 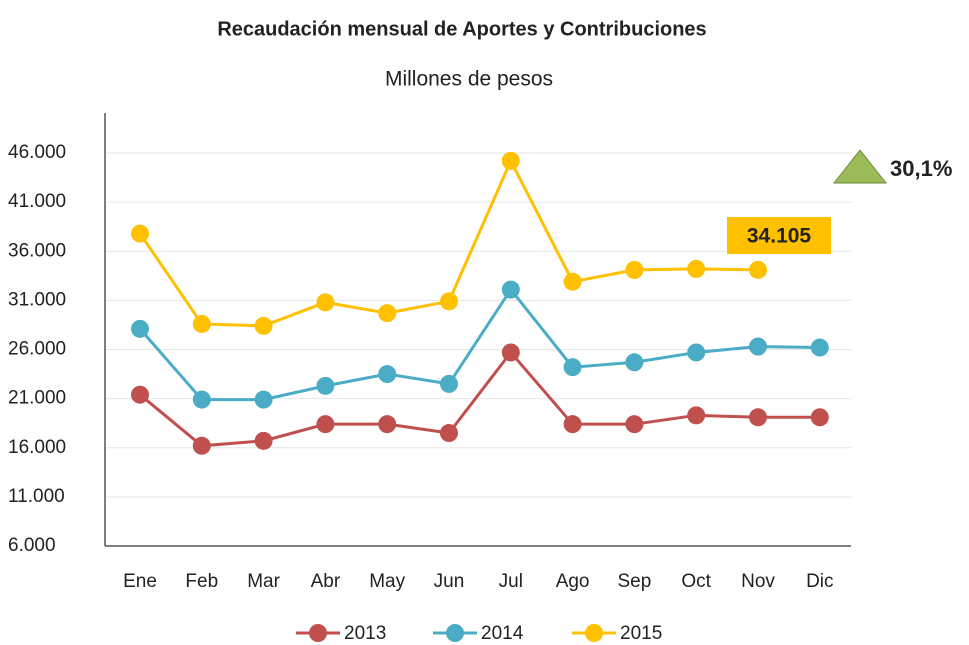 I want to click on y-tick-label: 36.000, so click(x=37, y=250).